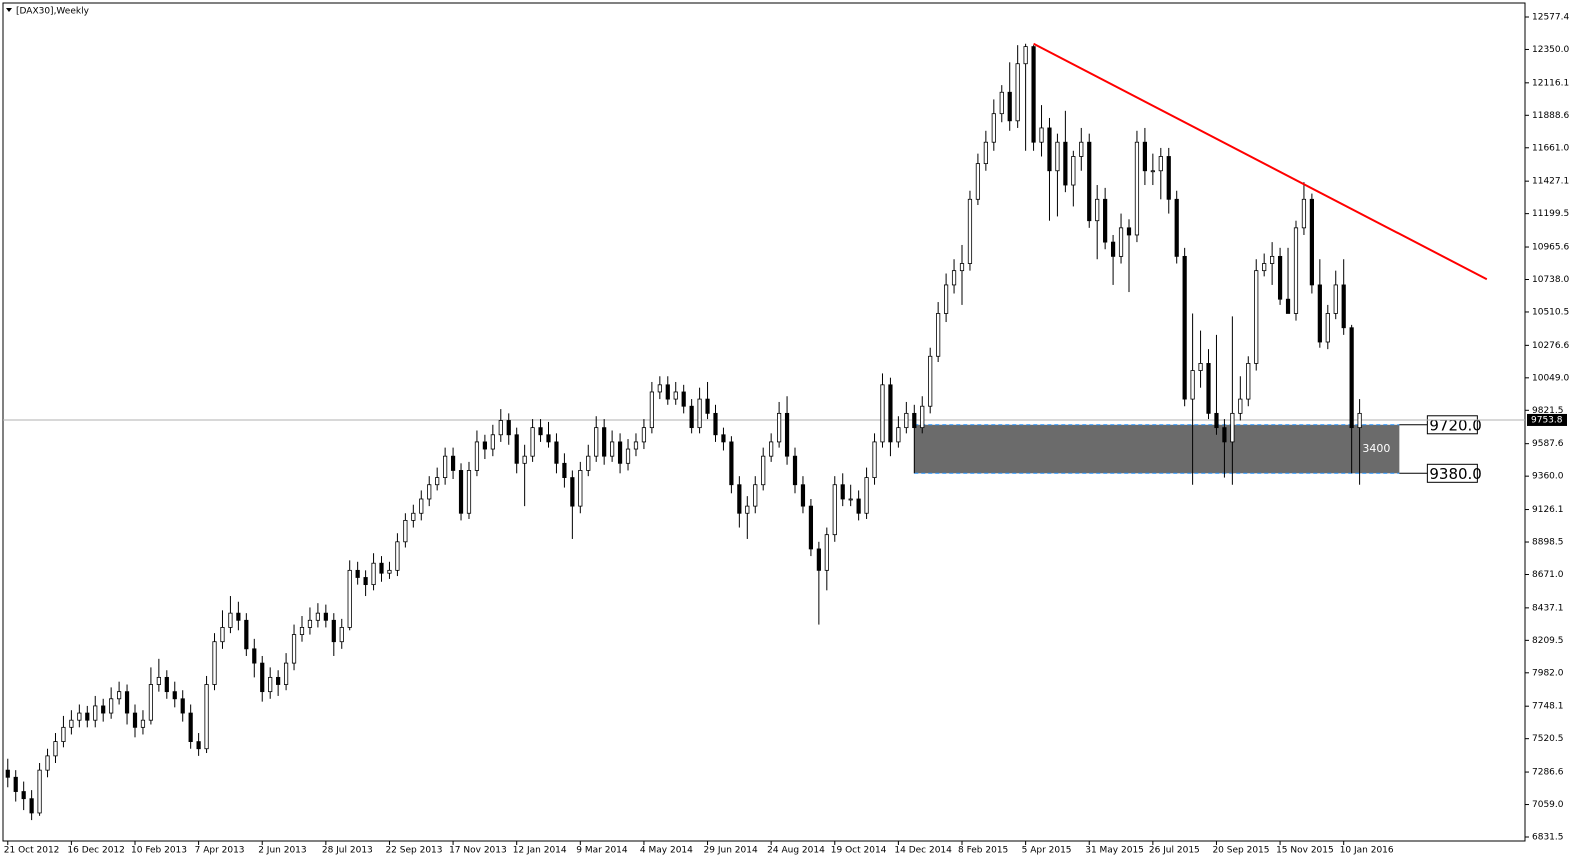 This screenshot has width=1577, height=866. Describe the element at coordinates (96, 851) in the screenshot. I see `x-tick-label: 16 Dec 2012` at that location.